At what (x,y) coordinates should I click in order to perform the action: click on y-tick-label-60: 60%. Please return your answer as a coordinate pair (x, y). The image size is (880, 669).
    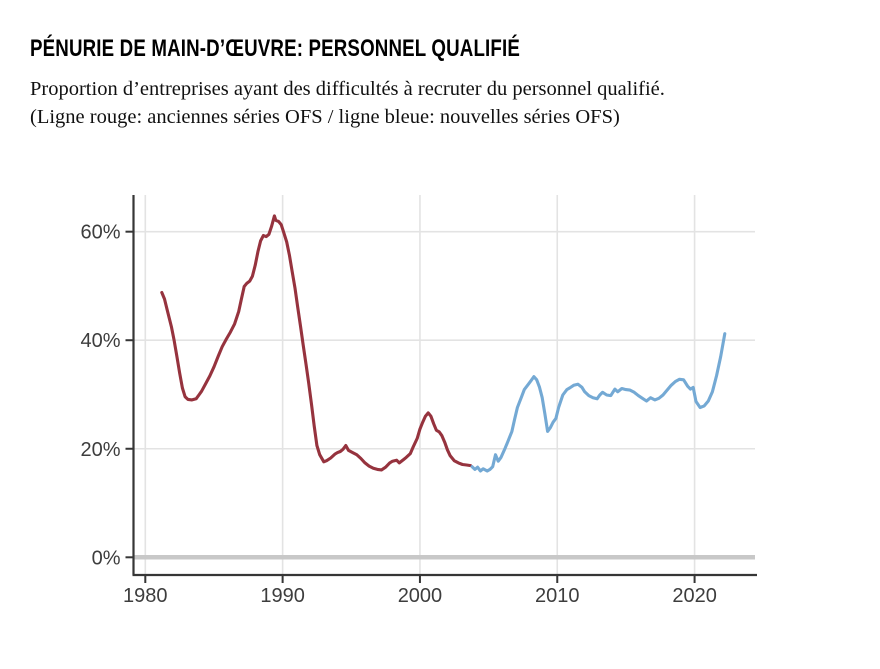
    Looking at the image, I should click on (100, 233).